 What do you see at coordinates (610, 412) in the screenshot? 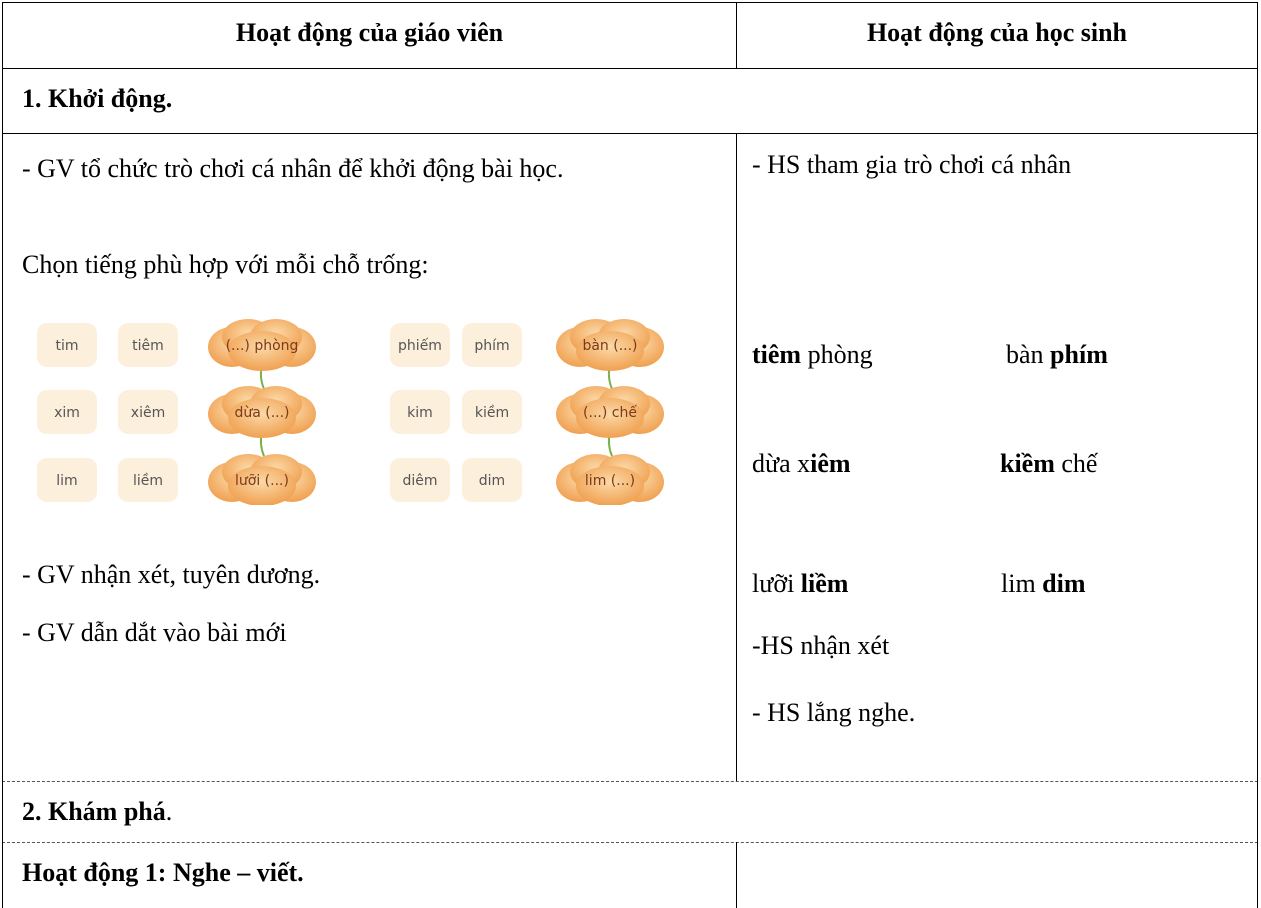
I see `tile-text: (...) chế` at bounding box center [610, 412].